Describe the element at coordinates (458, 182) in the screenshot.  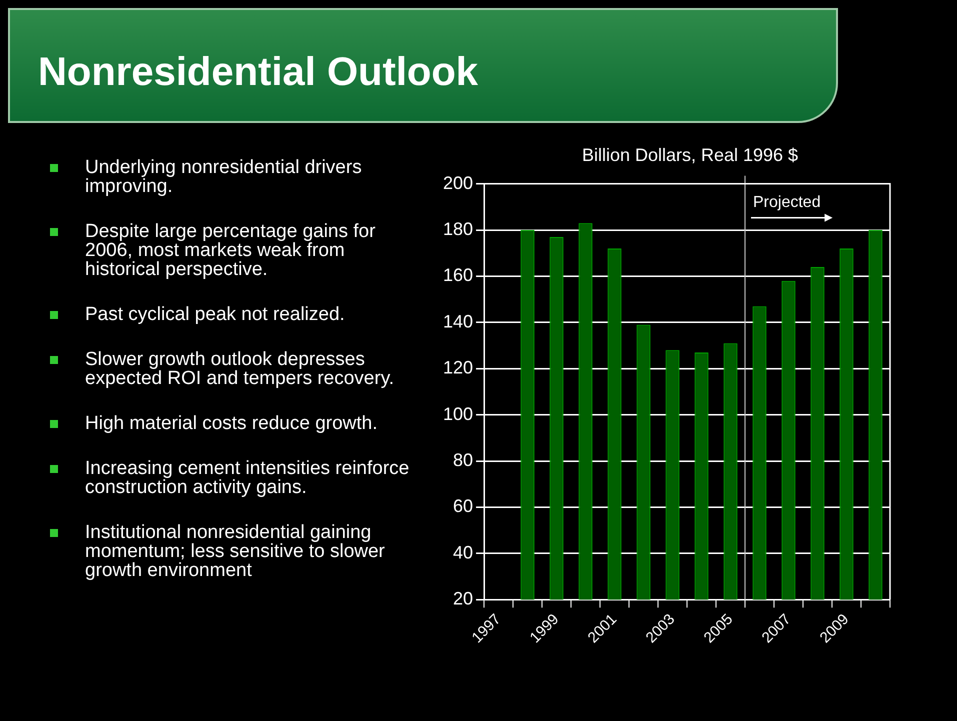
I see `y-tick-label: 200` at that location.